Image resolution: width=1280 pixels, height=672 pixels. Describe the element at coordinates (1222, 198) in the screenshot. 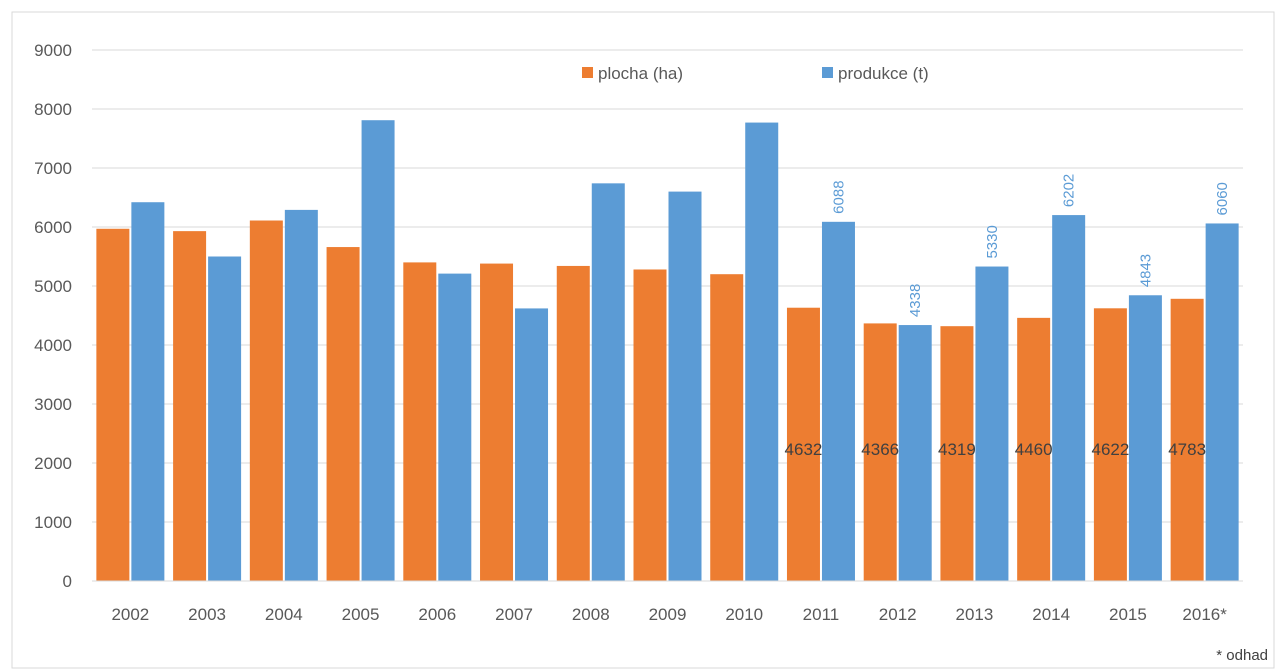

I see `data-label-produkce: 6060` at that location.